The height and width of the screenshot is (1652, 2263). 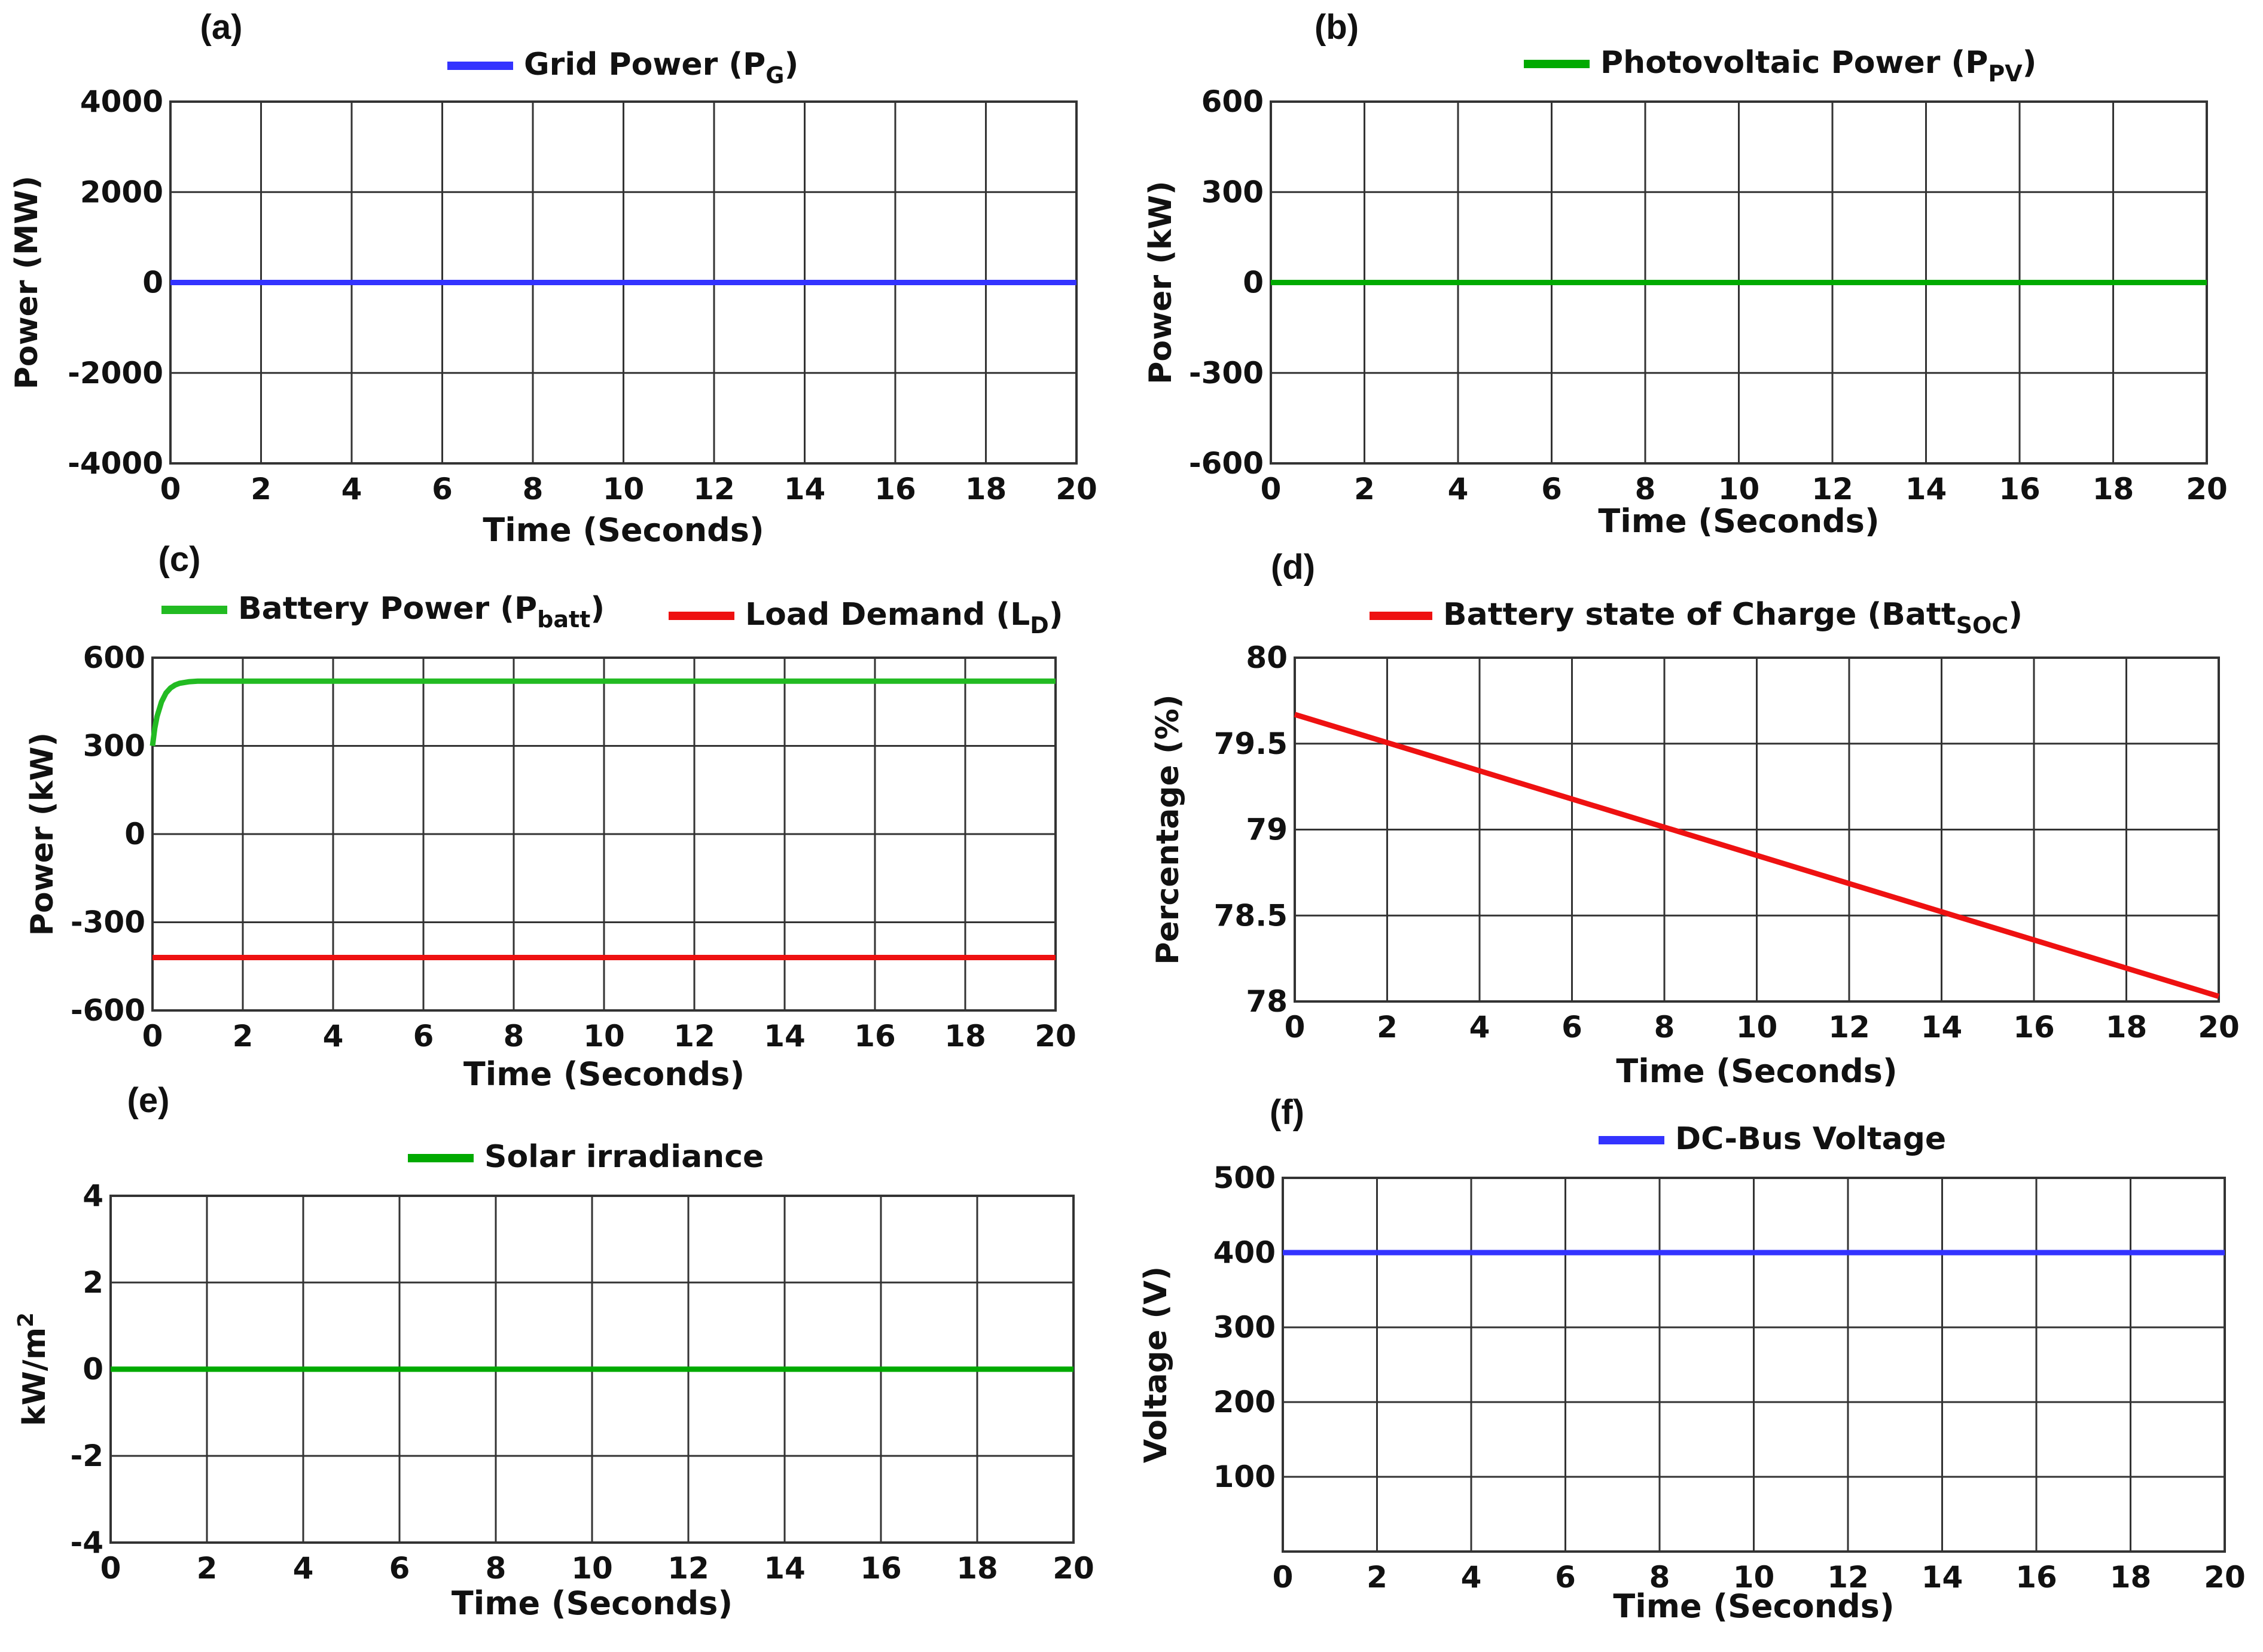 I want to click on legend-label: Battery state of Charge (BattSOC), so click(x=1733, y=618).